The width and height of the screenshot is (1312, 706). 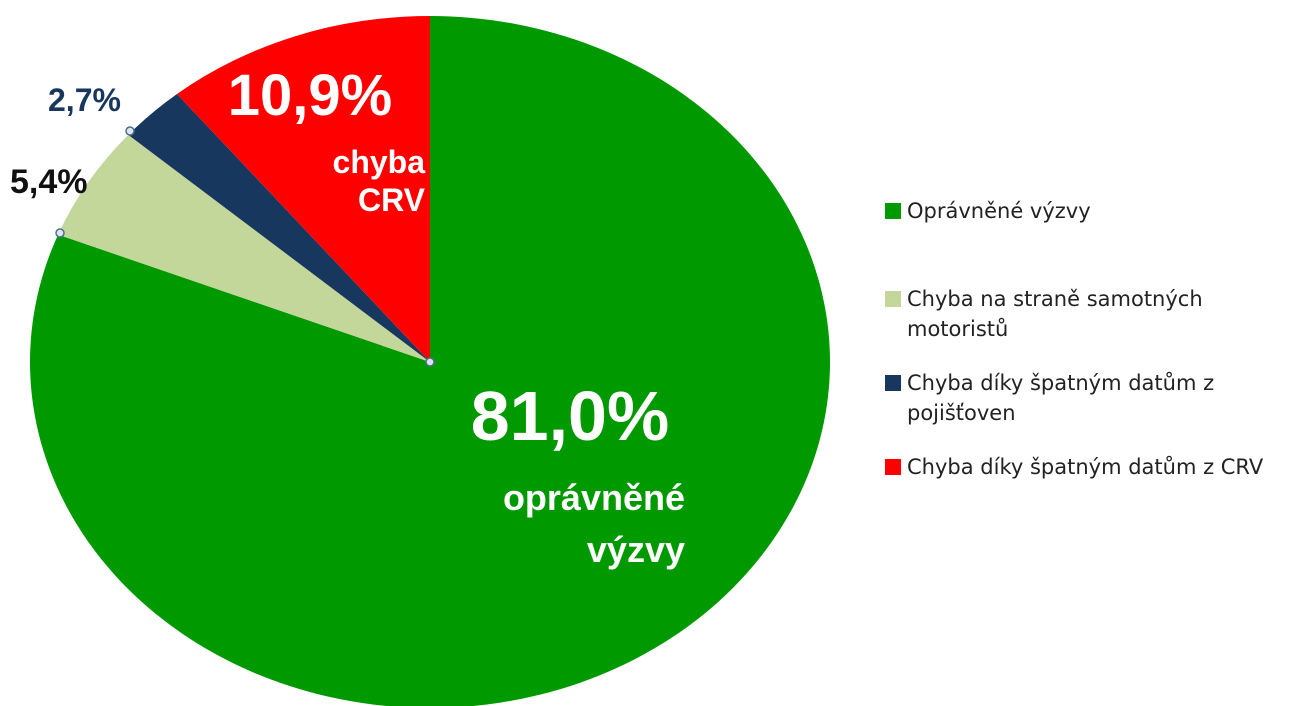 What do you see at coordinates (1055, 314) in the screenshot?
I see `legend-label: Chyba na straně samotných motoristů` at bounding box center [1055, 314].